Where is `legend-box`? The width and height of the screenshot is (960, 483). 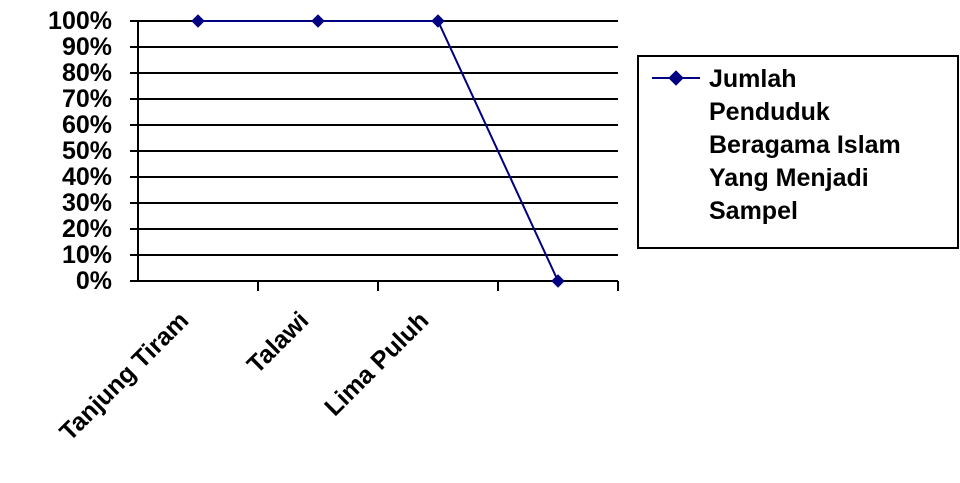 legend-box is located at coordinates (798, 152).